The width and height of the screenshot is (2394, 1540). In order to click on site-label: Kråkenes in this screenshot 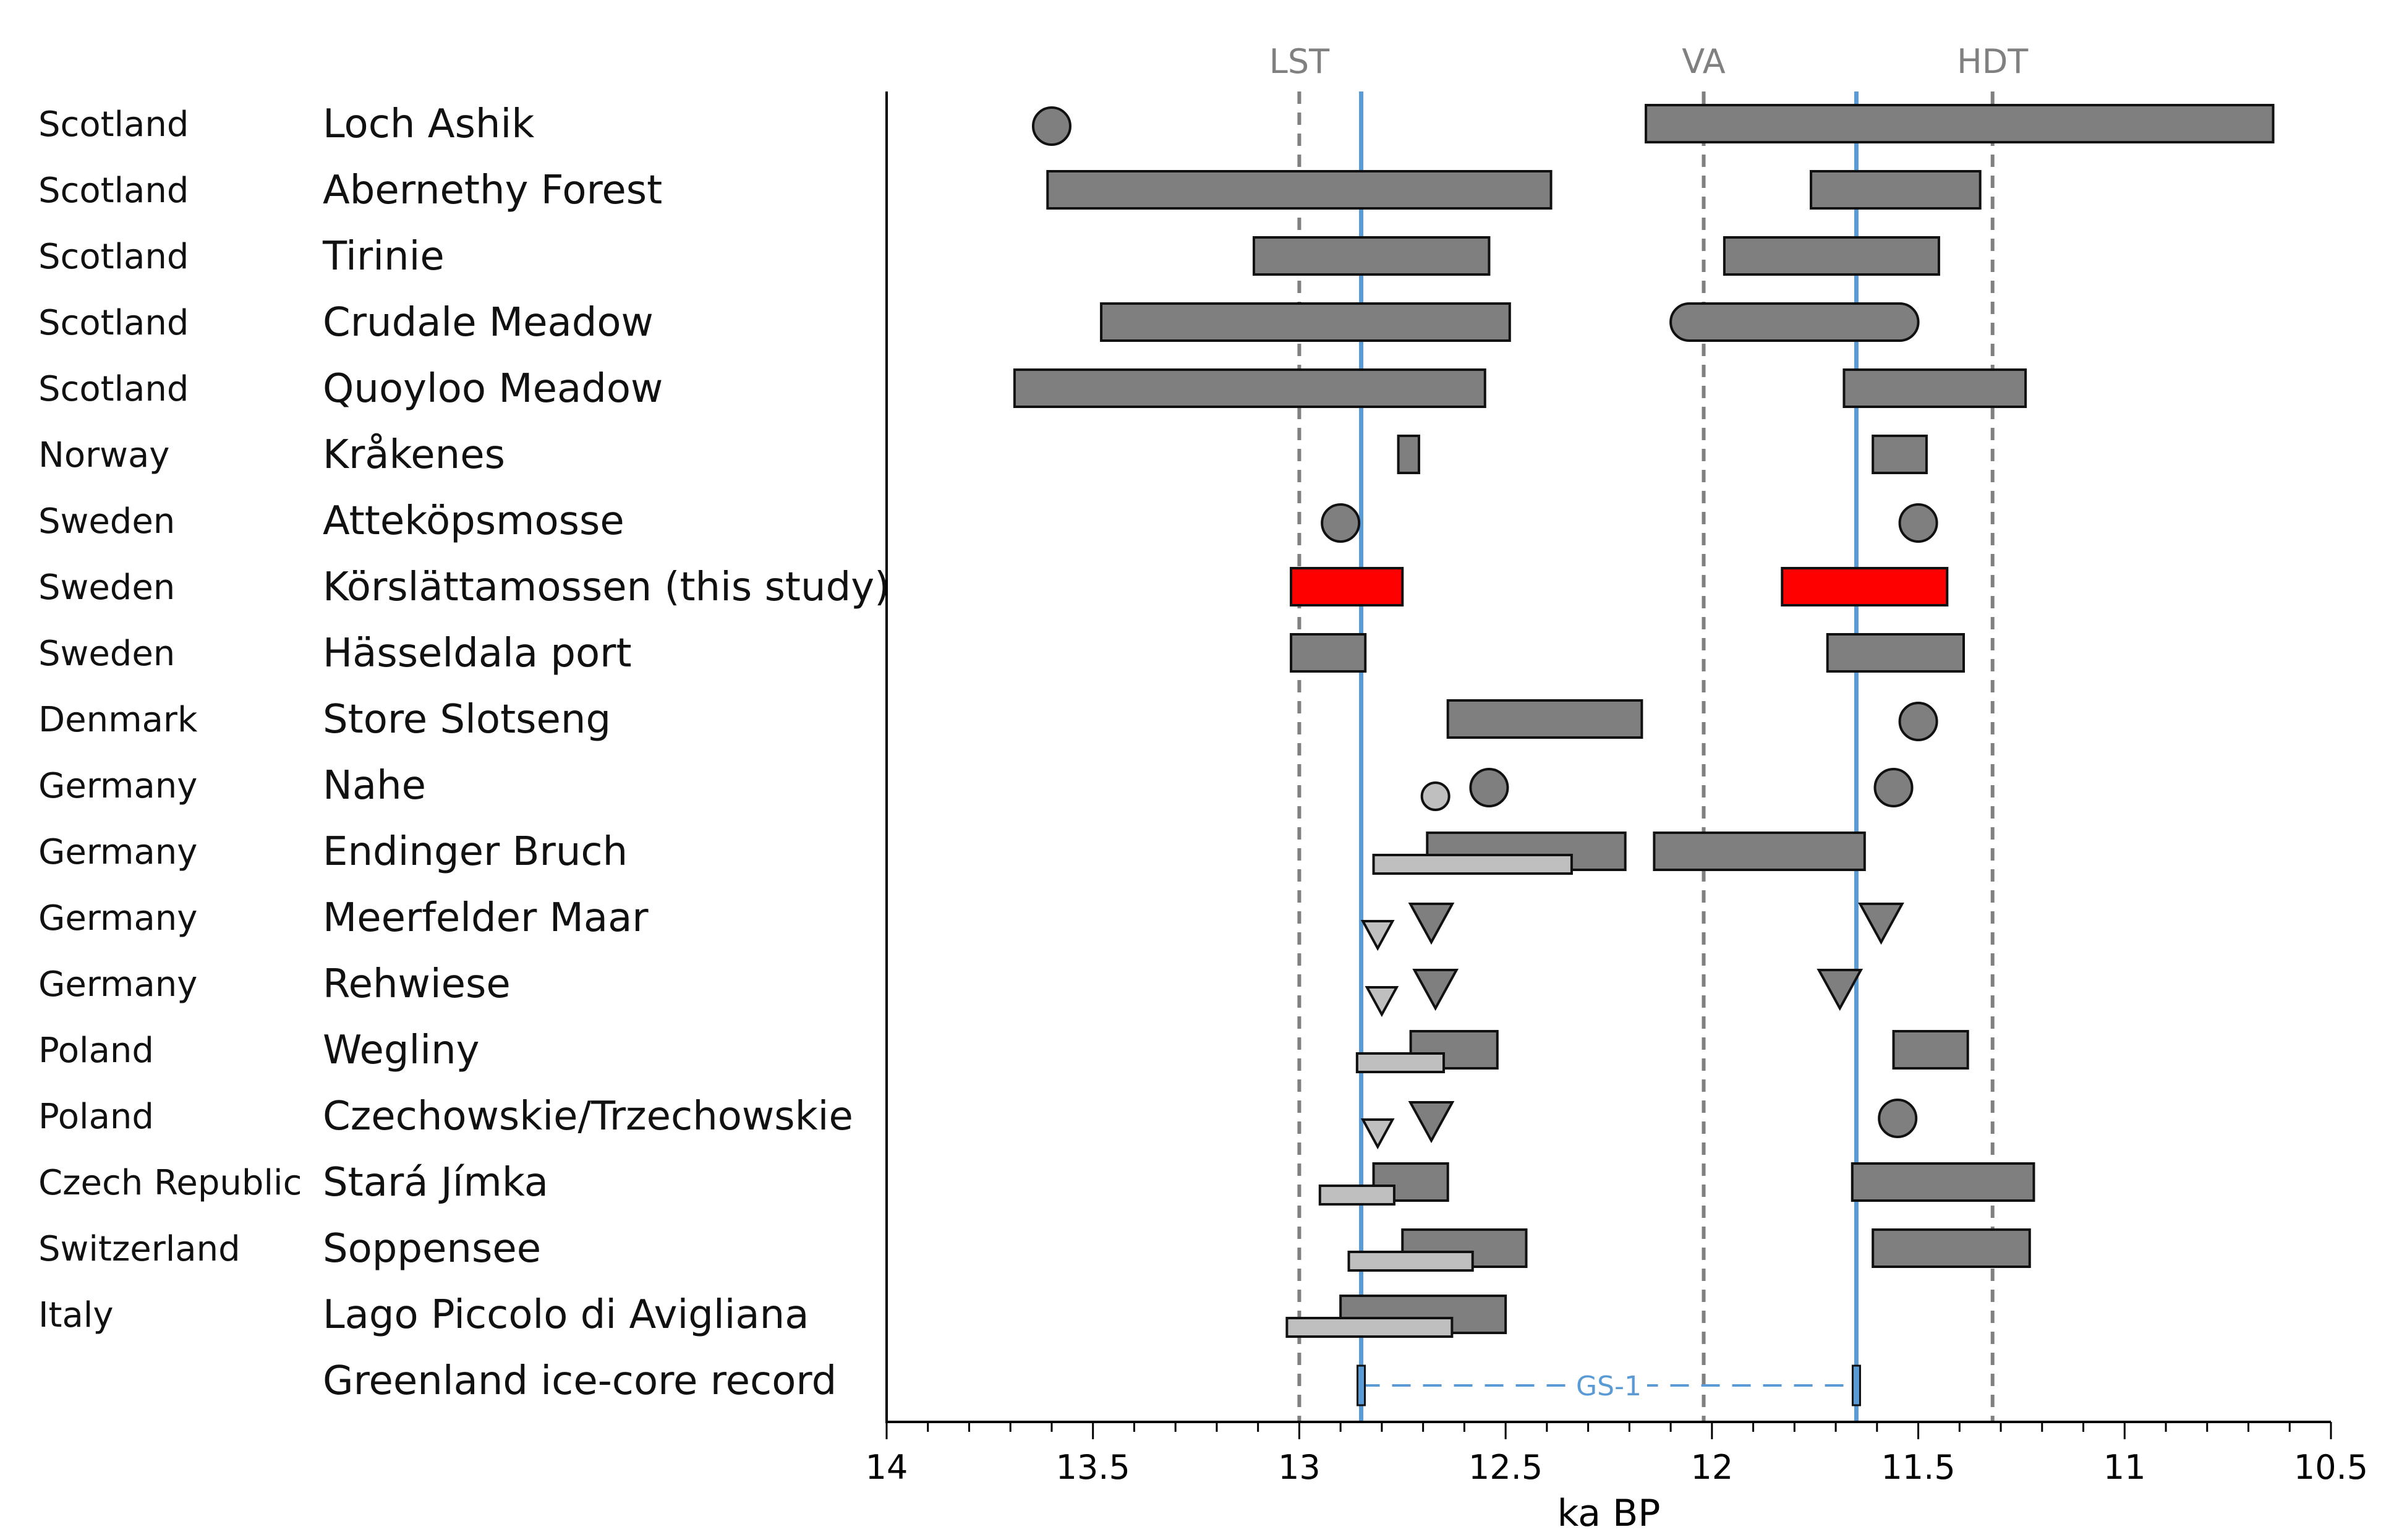, I will do `click(414, 455)`.